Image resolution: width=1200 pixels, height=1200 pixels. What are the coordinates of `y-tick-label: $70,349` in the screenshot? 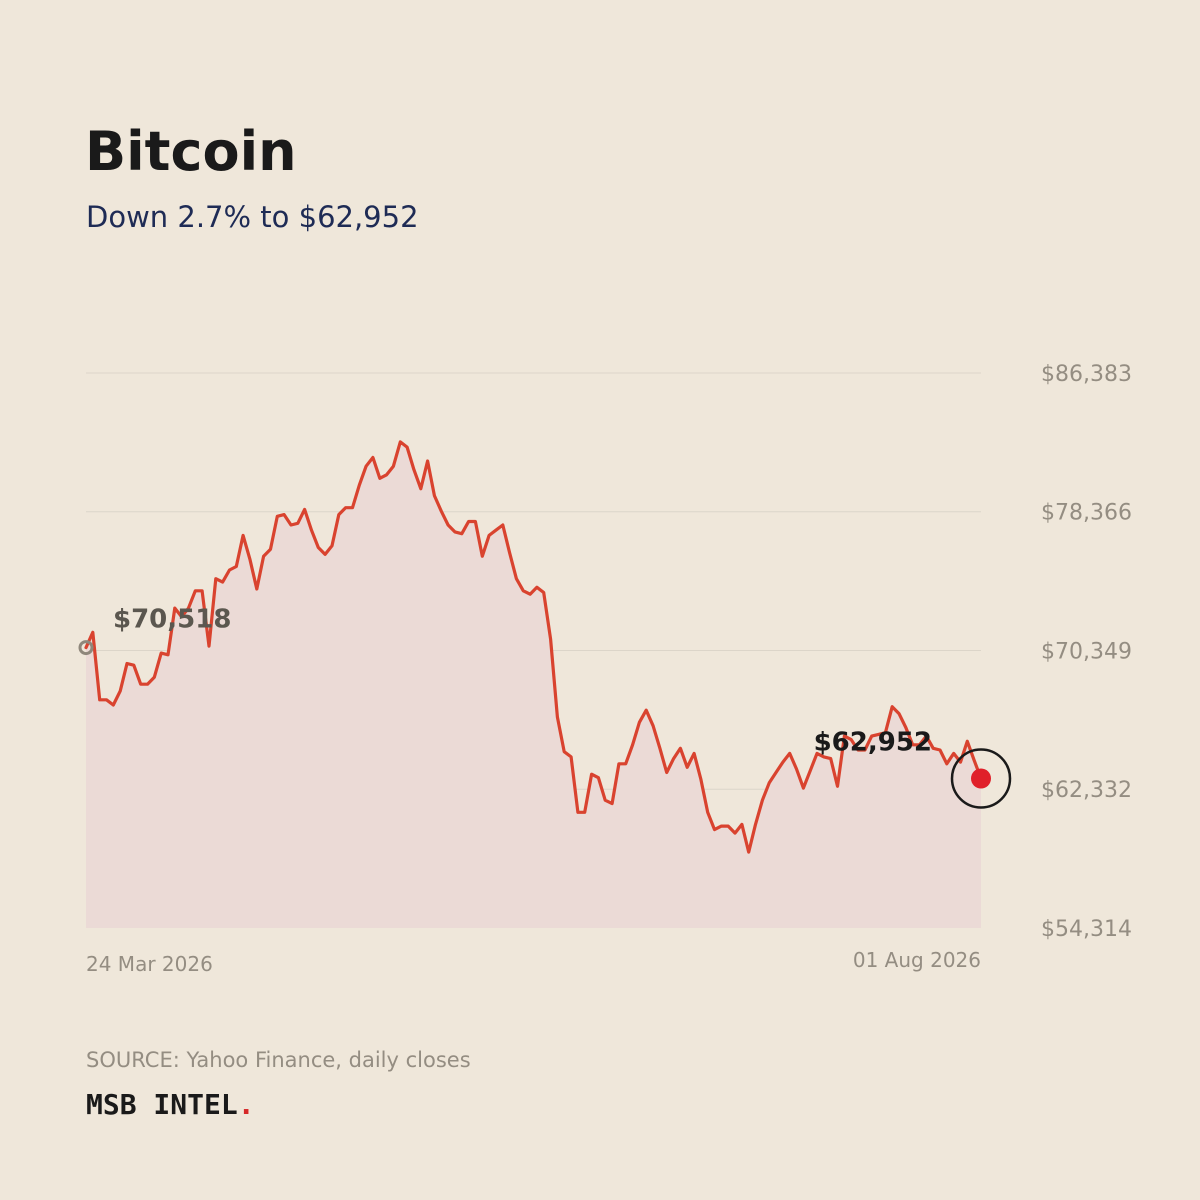 It's located at (1086, 651).